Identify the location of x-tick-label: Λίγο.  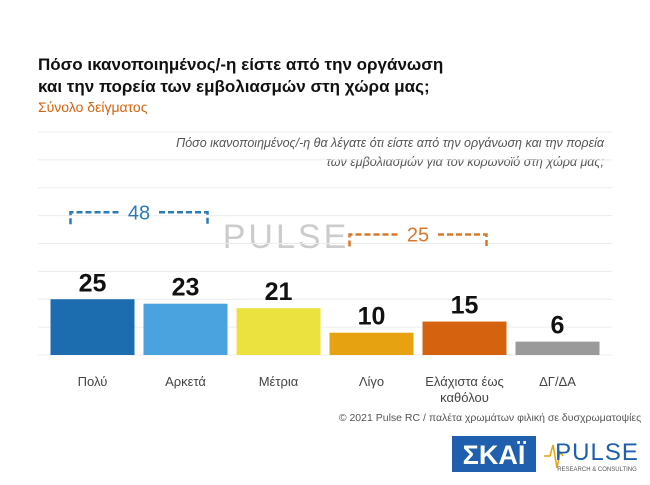
(371, 381).